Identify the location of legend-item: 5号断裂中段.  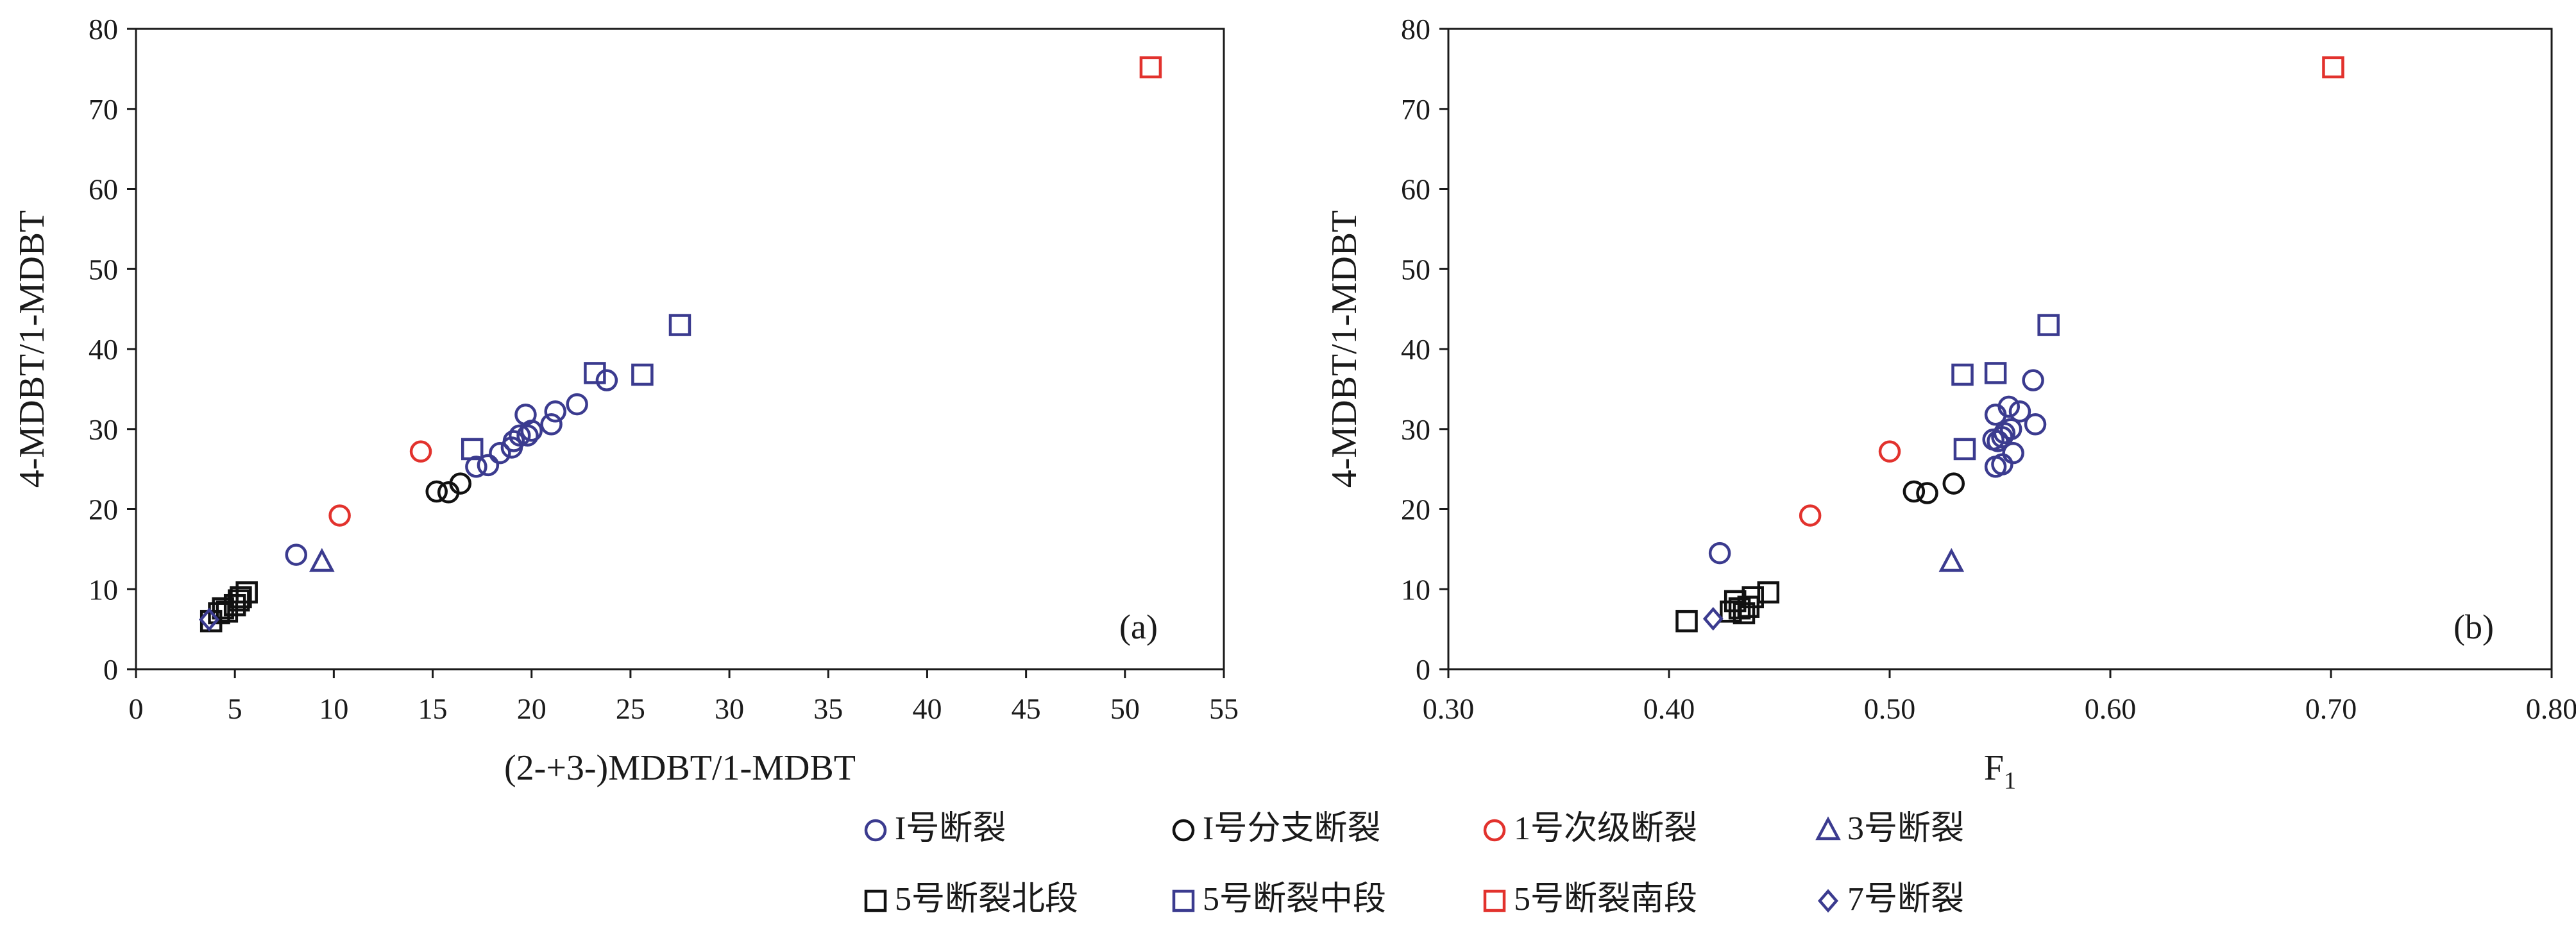
(1279, 899).